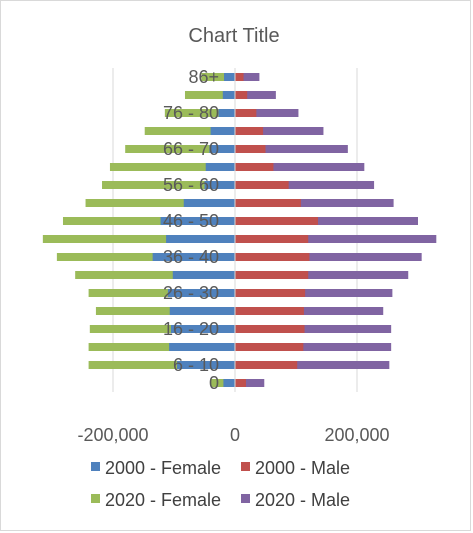  What do you see at coordinates (163, 500) in the screenshot?
I see `legend-label-2: 2020 - Female` at bounding box center [163, 500].